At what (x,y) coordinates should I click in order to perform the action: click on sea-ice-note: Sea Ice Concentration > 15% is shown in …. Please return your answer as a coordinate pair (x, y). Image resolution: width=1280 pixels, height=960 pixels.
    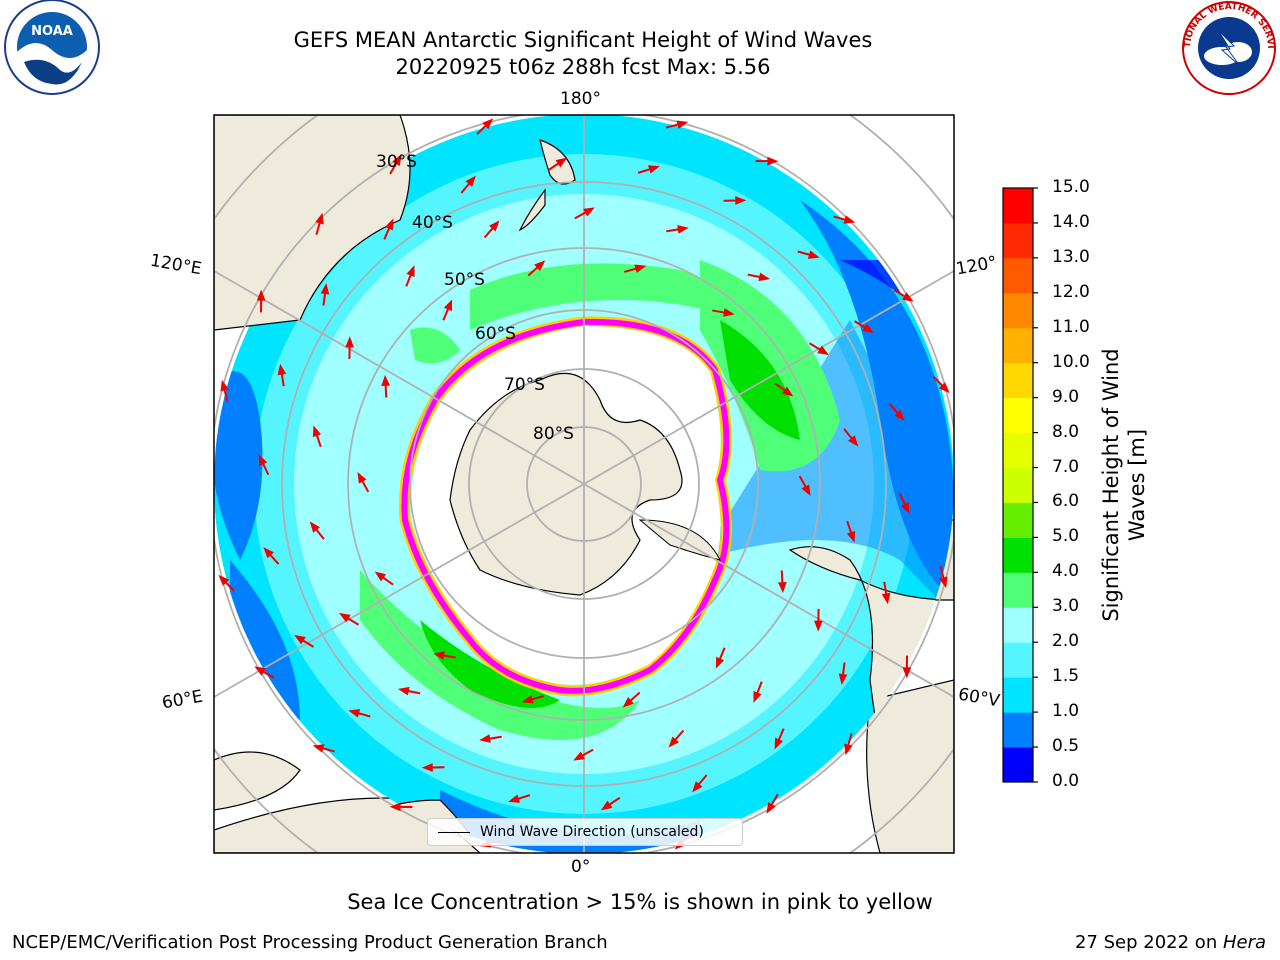
    Looking at the image, I should click on (640, 902).